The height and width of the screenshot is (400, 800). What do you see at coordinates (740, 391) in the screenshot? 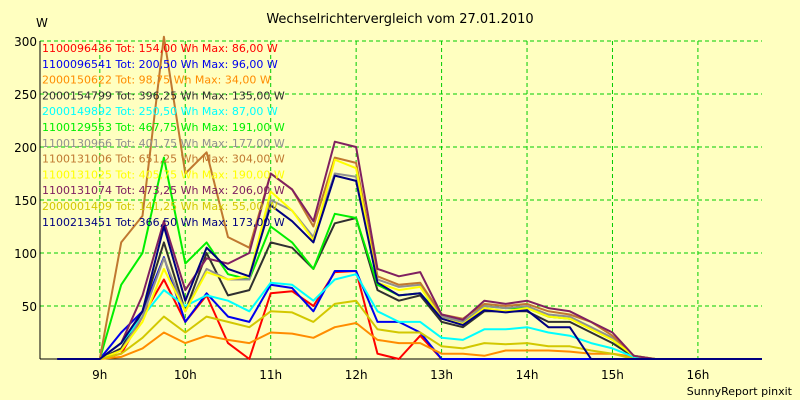
I see `footer-credit: SunnyReport pinxit` at bounding box center [740, 391].